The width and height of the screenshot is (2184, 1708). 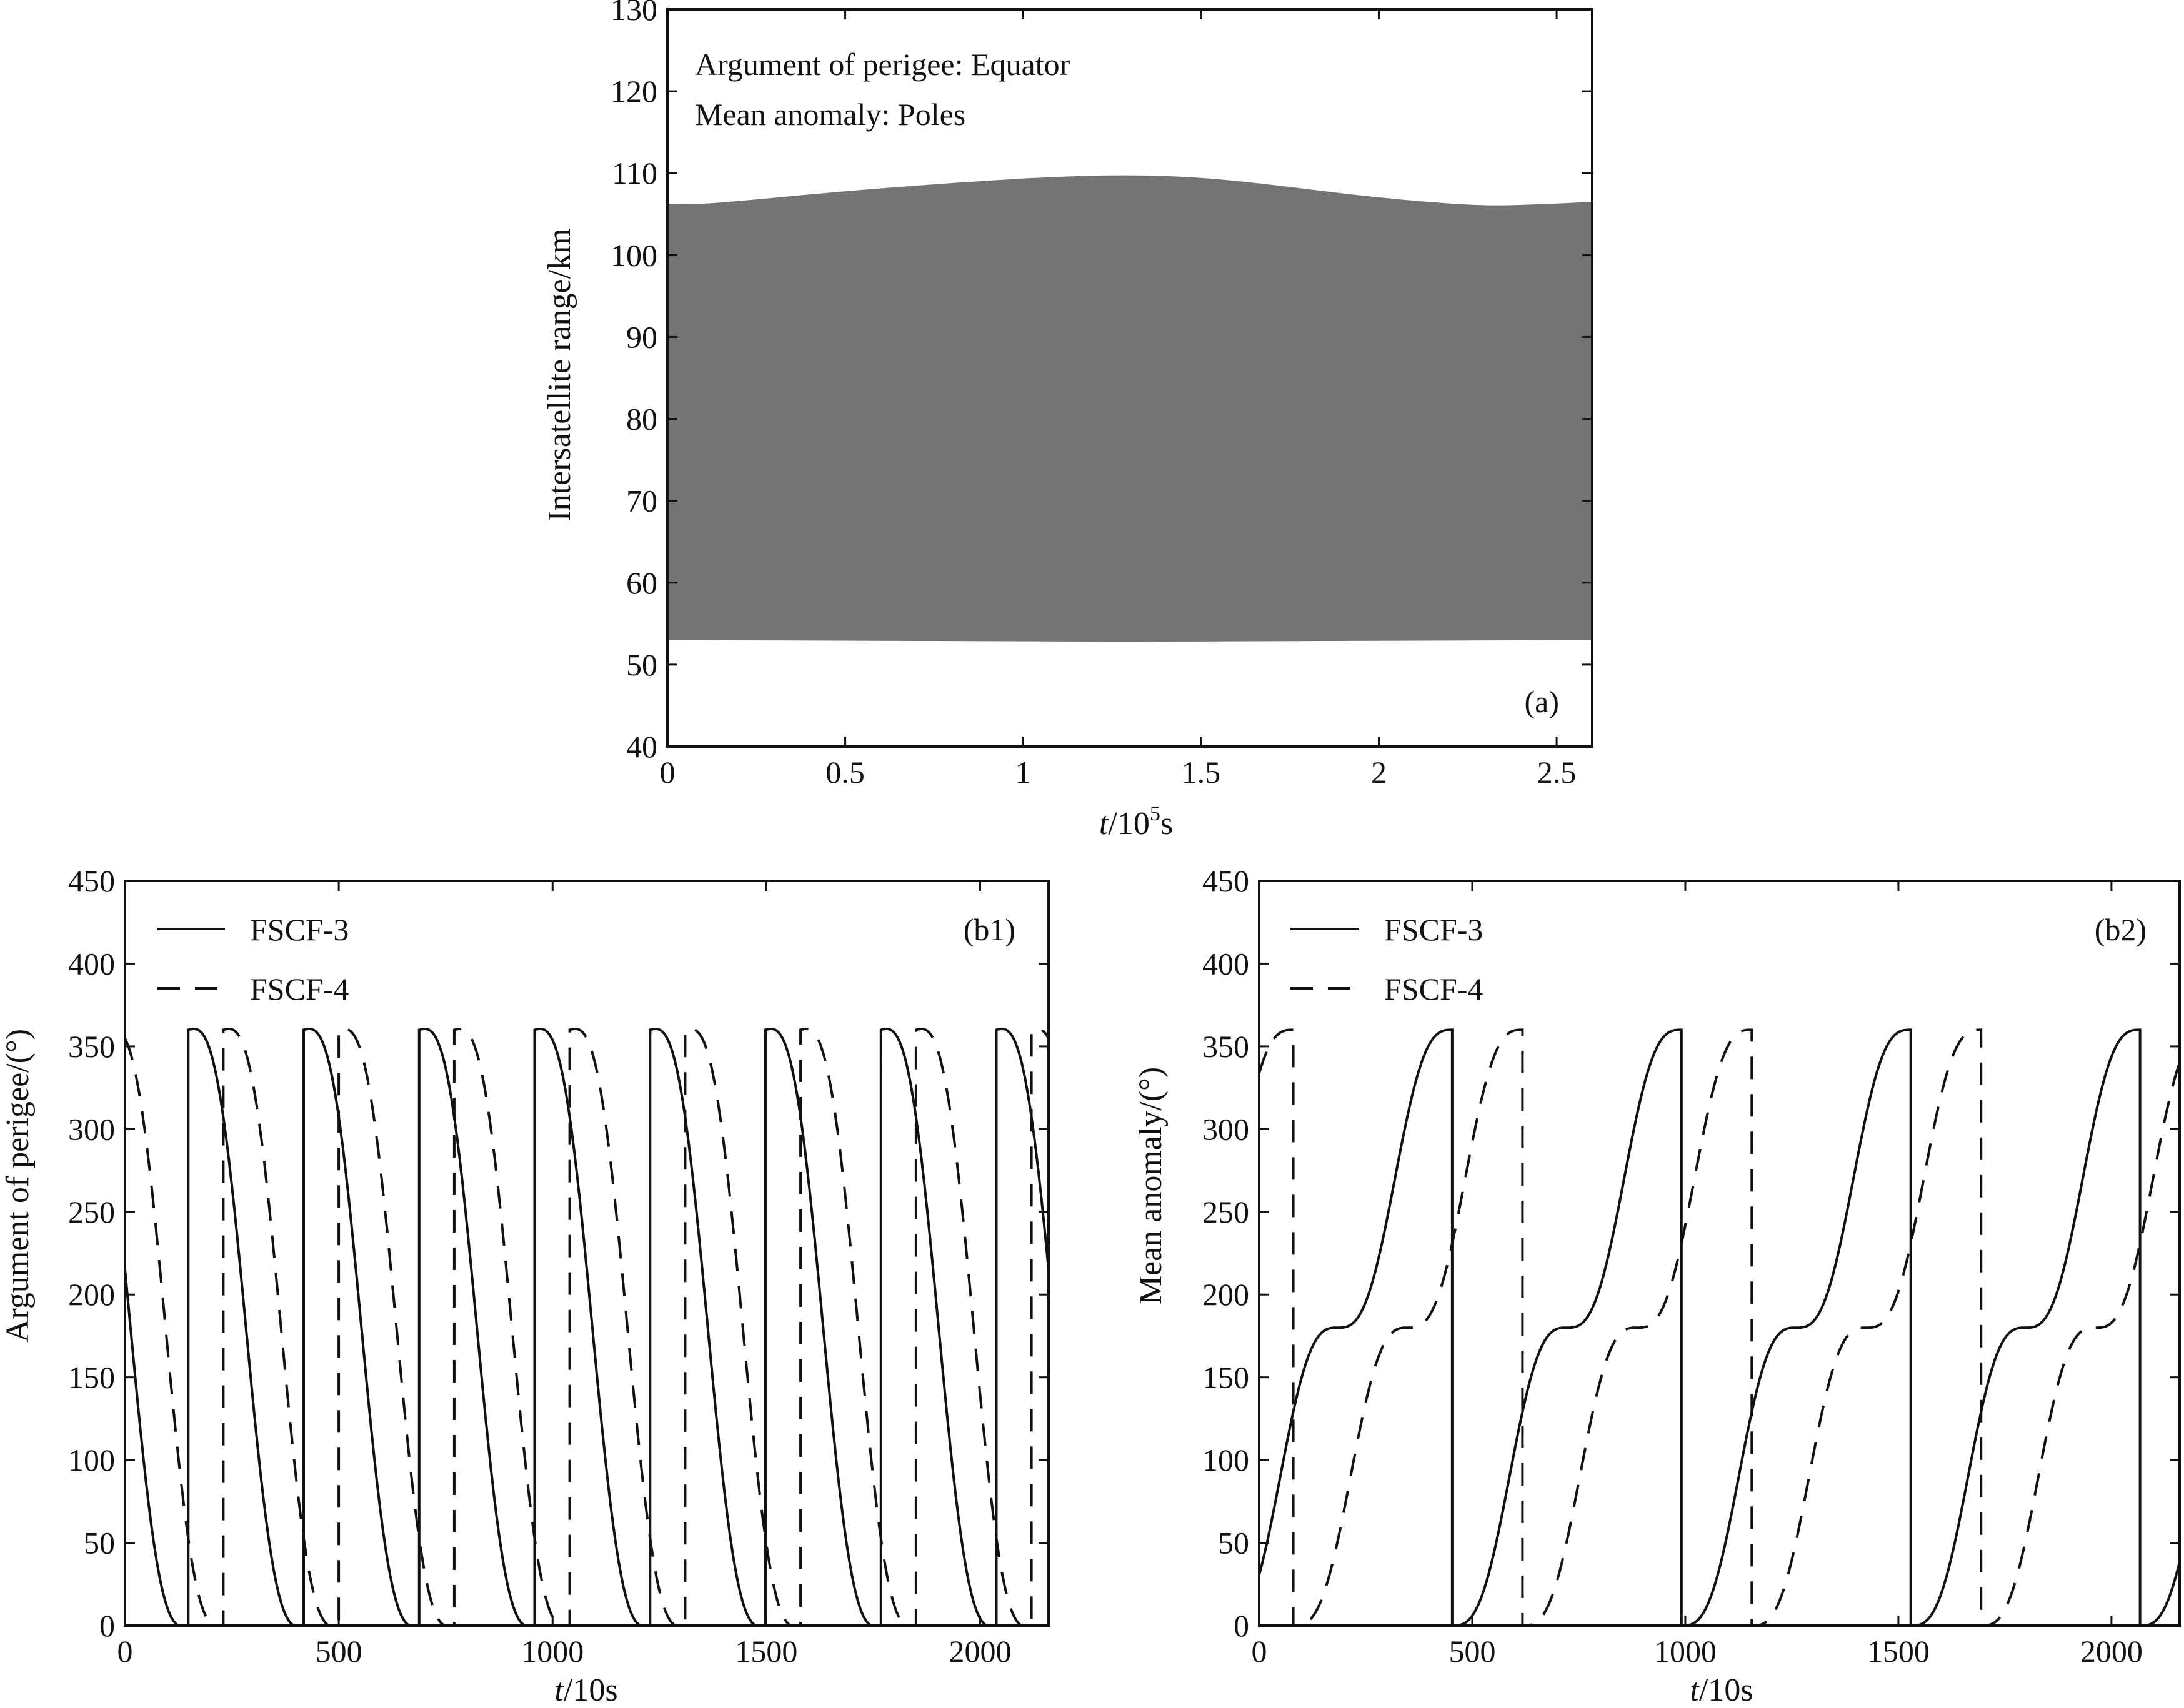 I want to click on y-tick-label-b2: 200, so click(x=1225, y=1294).